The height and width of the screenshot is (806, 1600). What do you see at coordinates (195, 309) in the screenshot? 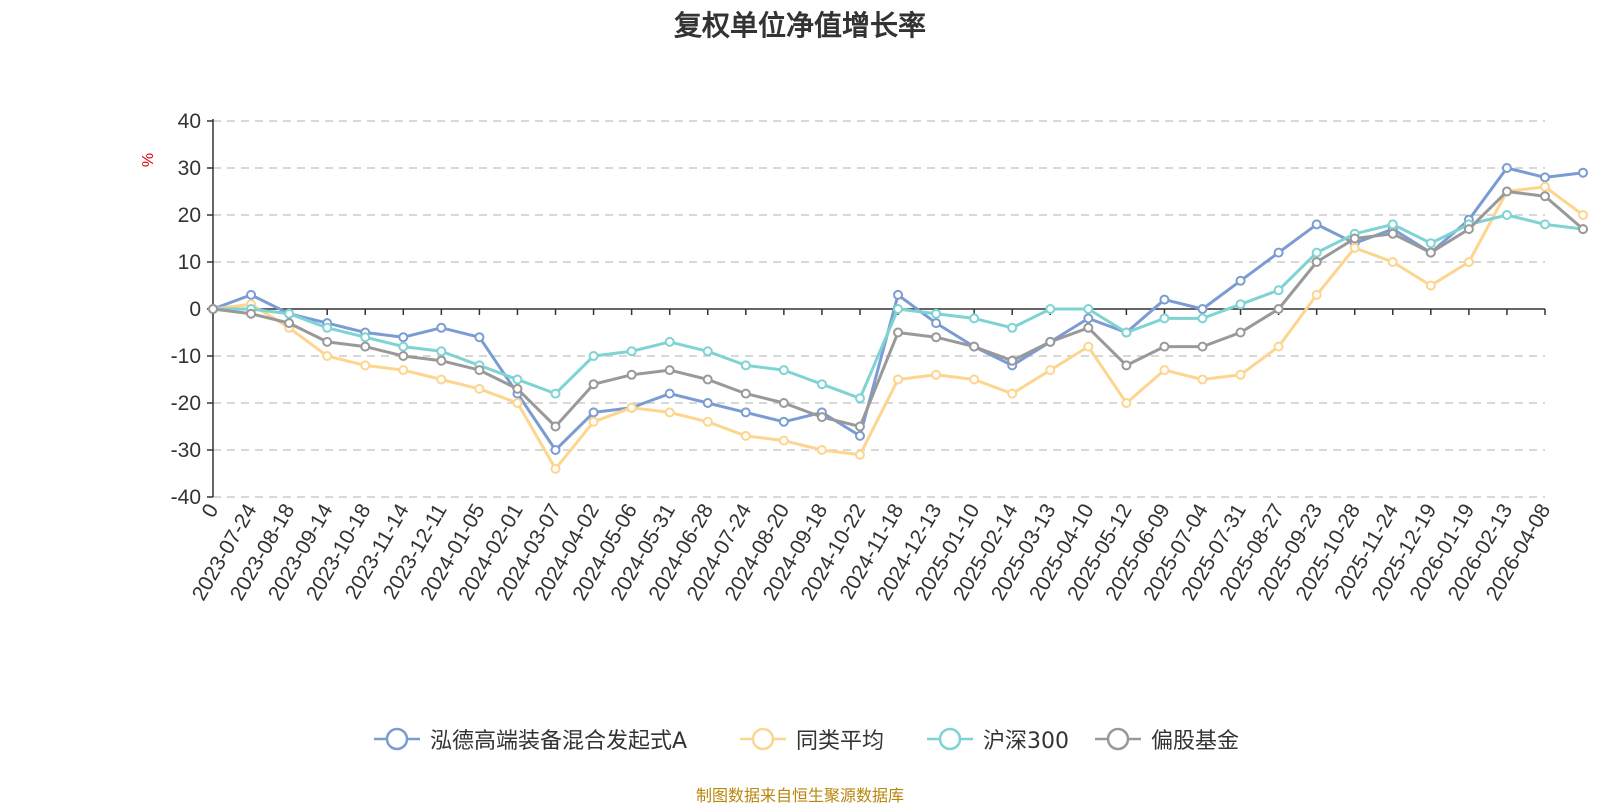
I see `y-tick-label: 0` at bounding box center [195, 309].